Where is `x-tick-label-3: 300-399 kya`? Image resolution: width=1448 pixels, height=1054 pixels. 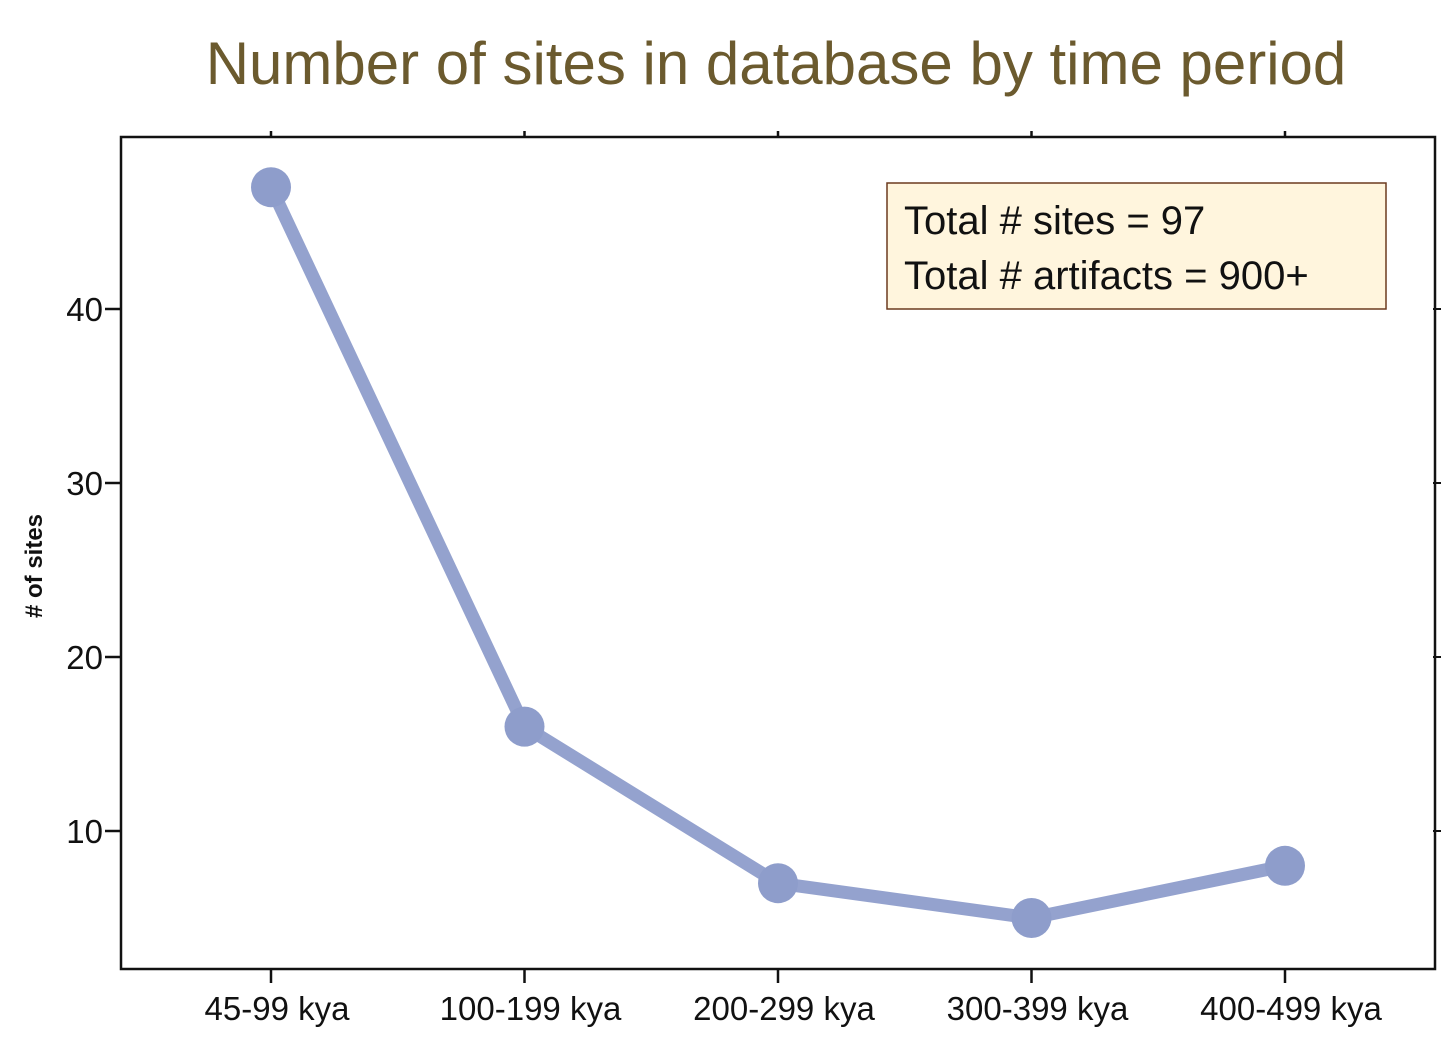 x-tick-label-3: 300-399 kya is located at coordinates (1038, 1008).